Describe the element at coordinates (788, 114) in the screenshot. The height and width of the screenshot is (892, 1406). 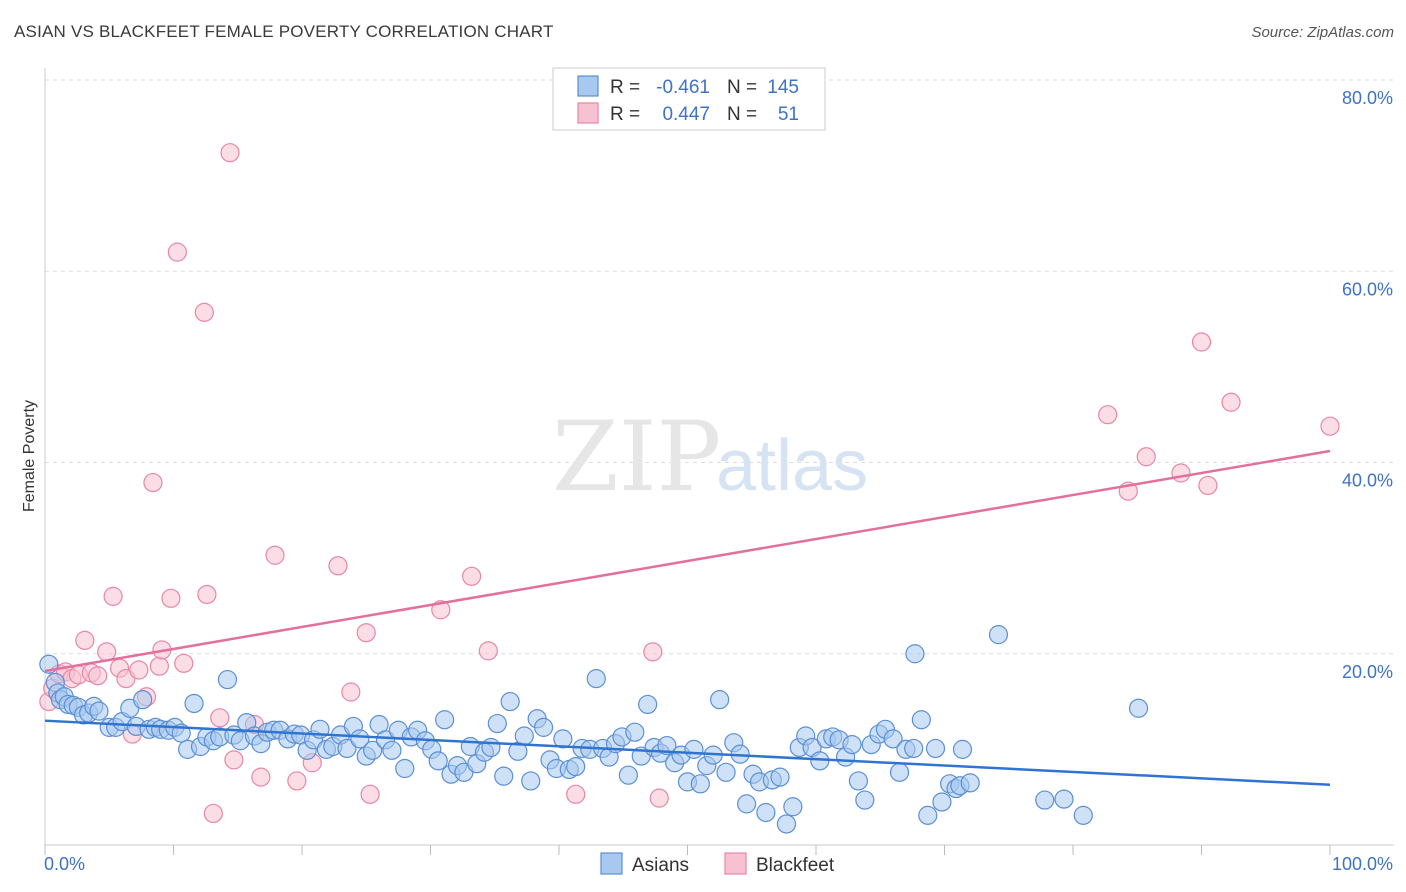
I see `legend-n-value-blackfeet: 51` at that location.